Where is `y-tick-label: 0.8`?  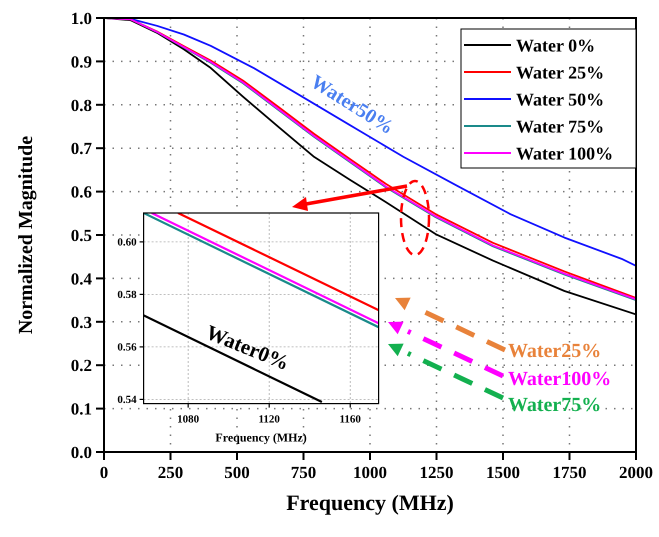 y-tick-label: 0.8 is located at coordinates (81, 105).